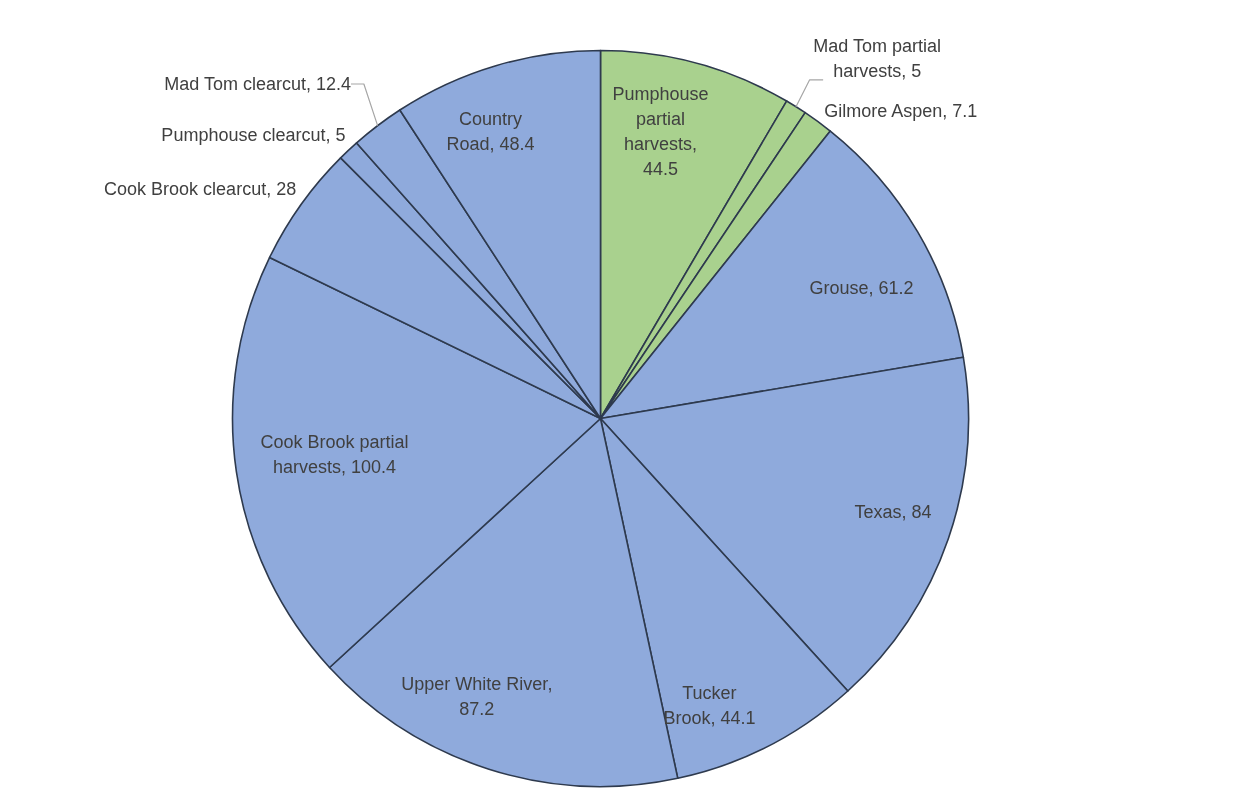 The height and width of the screenshot is (796, 1244). Describe the element at coordinates (253, 134) in the screenshot. I see `data-label: Pumphouse clearcut, 5` at that location.